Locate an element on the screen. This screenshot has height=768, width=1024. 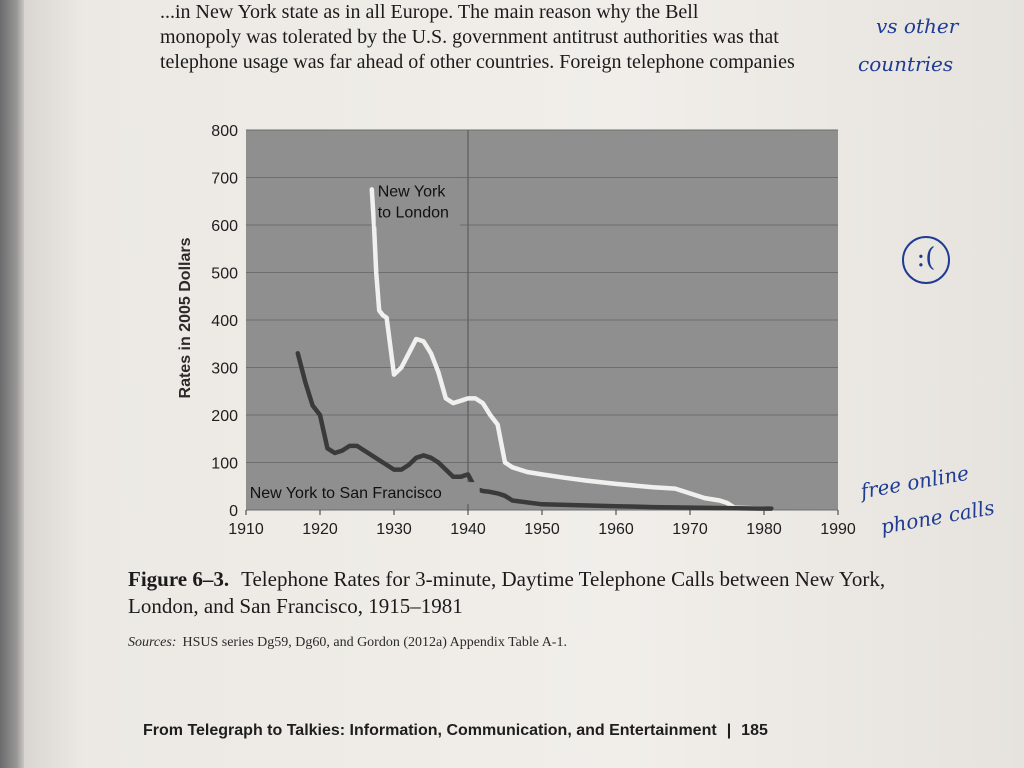
x-tick-label: 1950 is located at coordinates (542, 529).